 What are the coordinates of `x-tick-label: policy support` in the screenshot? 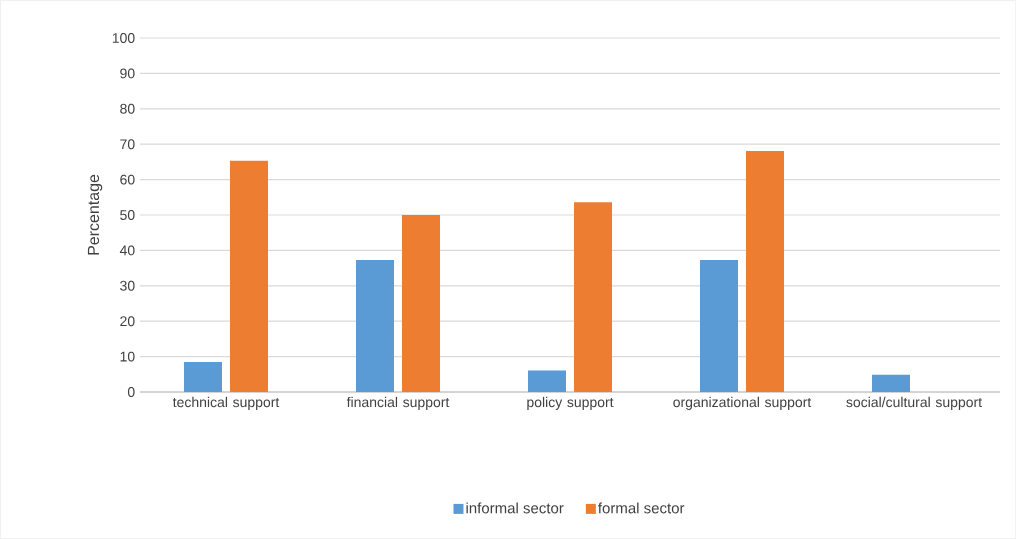 It's located at (570, 403).